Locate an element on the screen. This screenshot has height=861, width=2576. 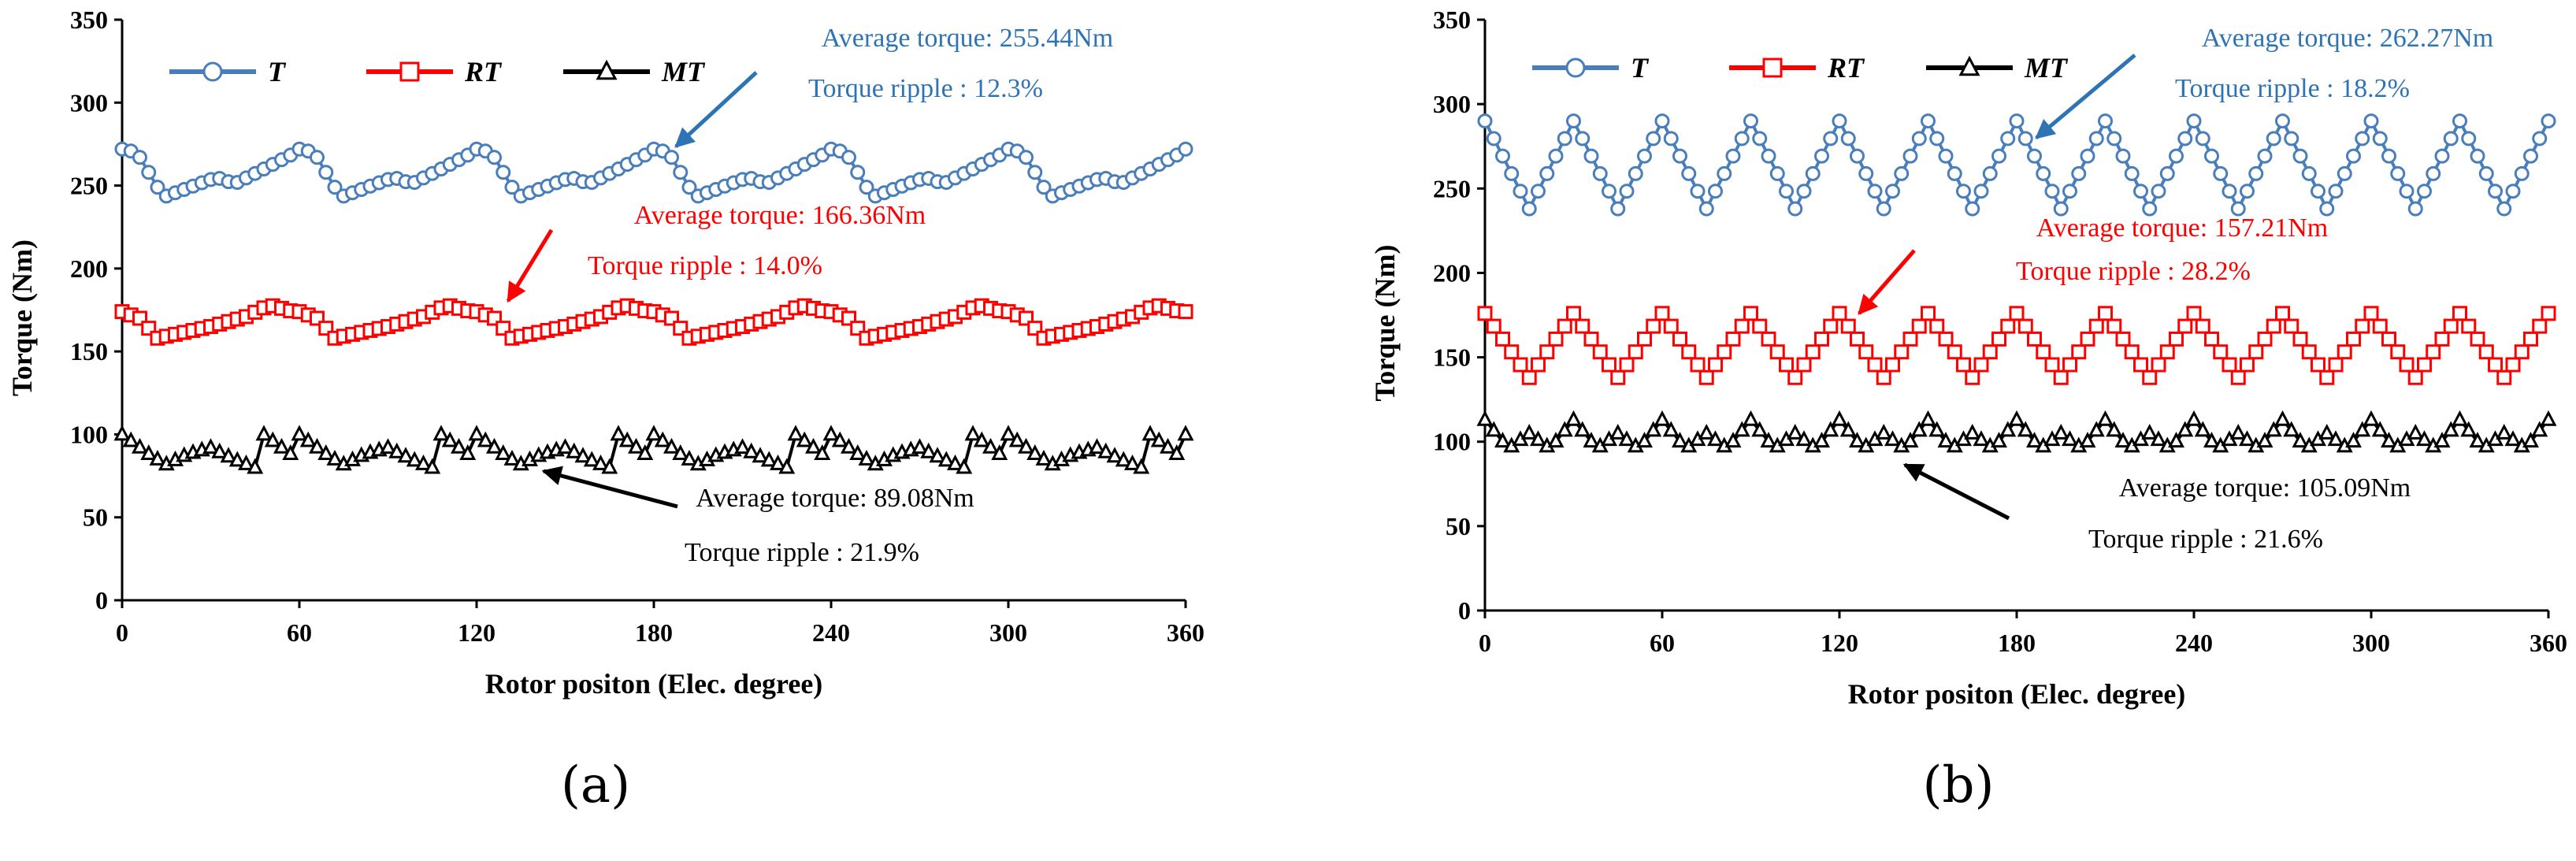
x-tick-label: 300 is located at coordinates (2371, 643).